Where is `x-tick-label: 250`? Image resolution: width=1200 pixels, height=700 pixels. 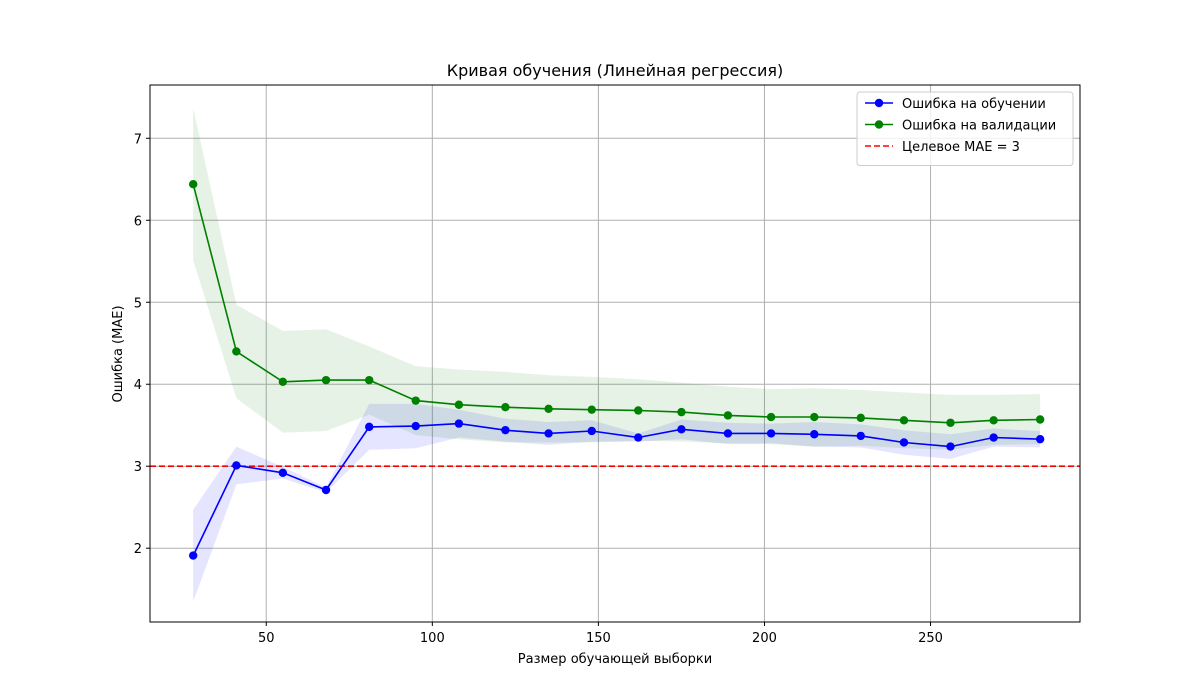 x-tick-label: 250 is located at coordinates (930, 638).